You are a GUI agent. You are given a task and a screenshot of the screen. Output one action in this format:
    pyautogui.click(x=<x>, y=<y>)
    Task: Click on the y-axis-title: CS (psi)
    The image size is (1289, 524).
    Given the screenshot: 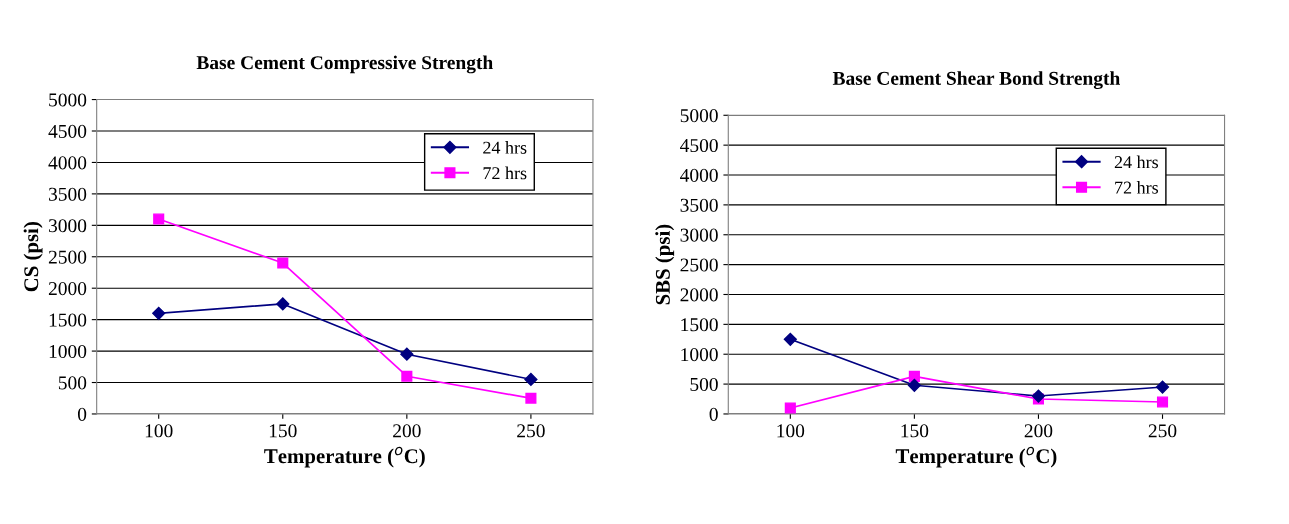 What is the action you would take?
    pyautogui.click(x=33, y=257)
    